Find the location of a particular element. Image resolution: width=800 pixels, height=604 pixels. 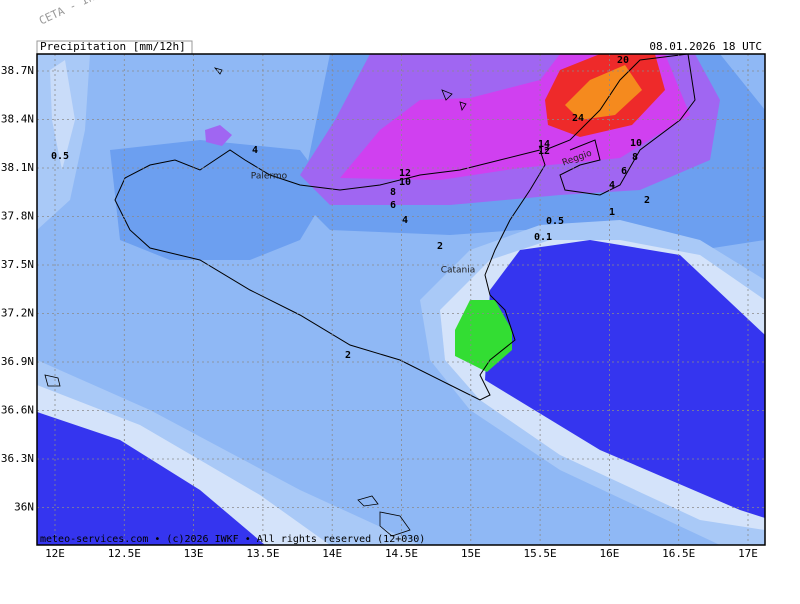

lon-label: 16E is located at coordinates (609, 553).